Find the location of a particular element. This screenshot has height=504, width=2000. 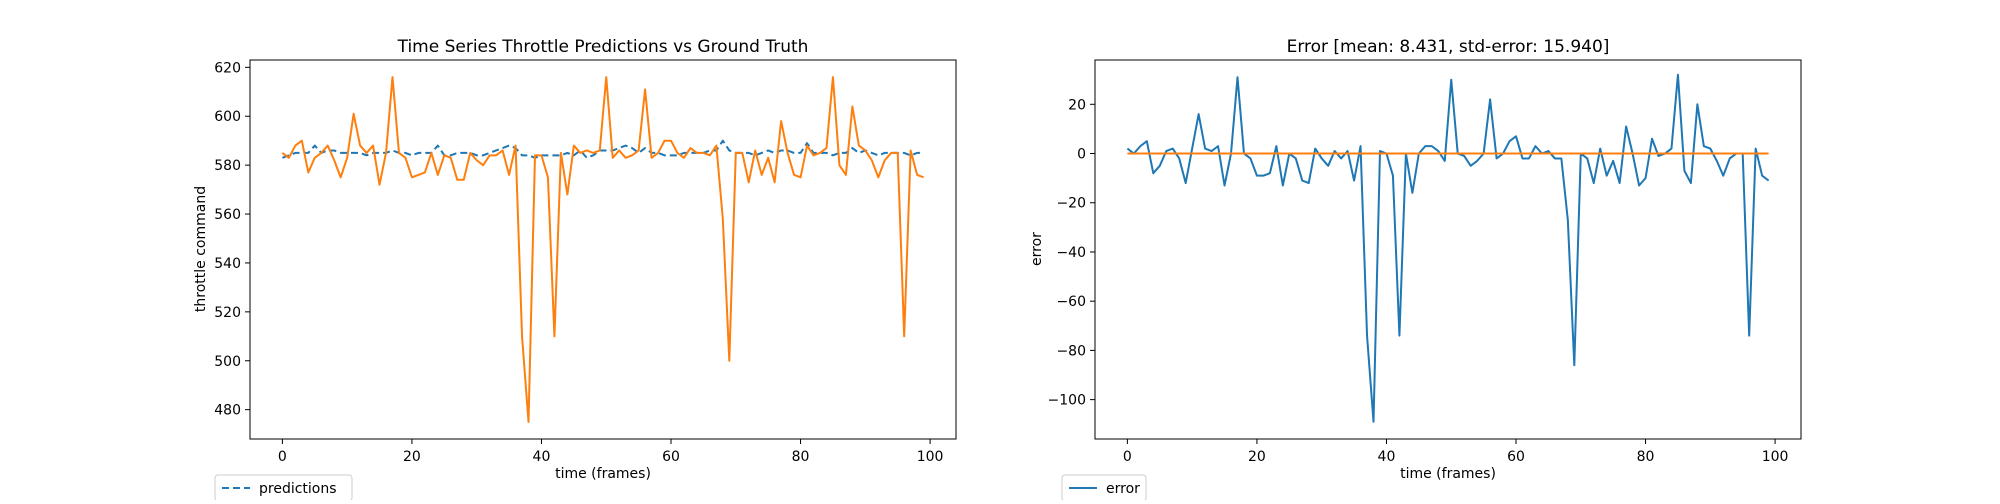

legend: predictions is located at coordinates (283, 488).